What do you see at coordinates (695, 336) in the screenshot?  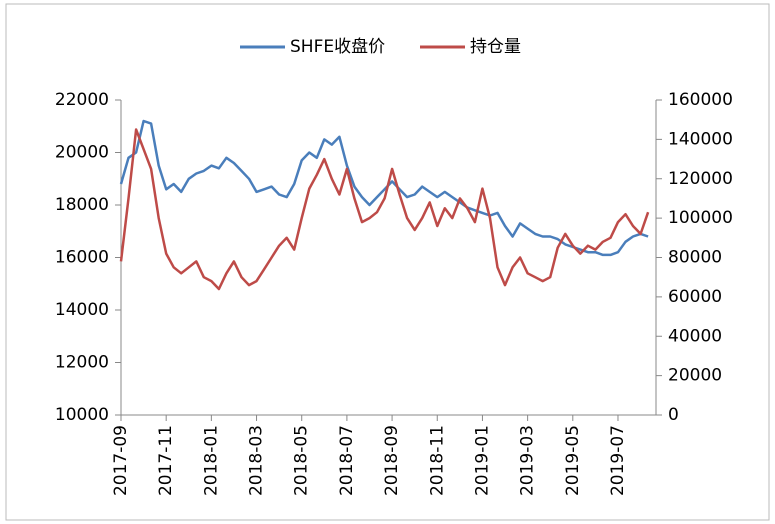 I see `y2-tick-label: 40000` at bounding box center [695, 336].